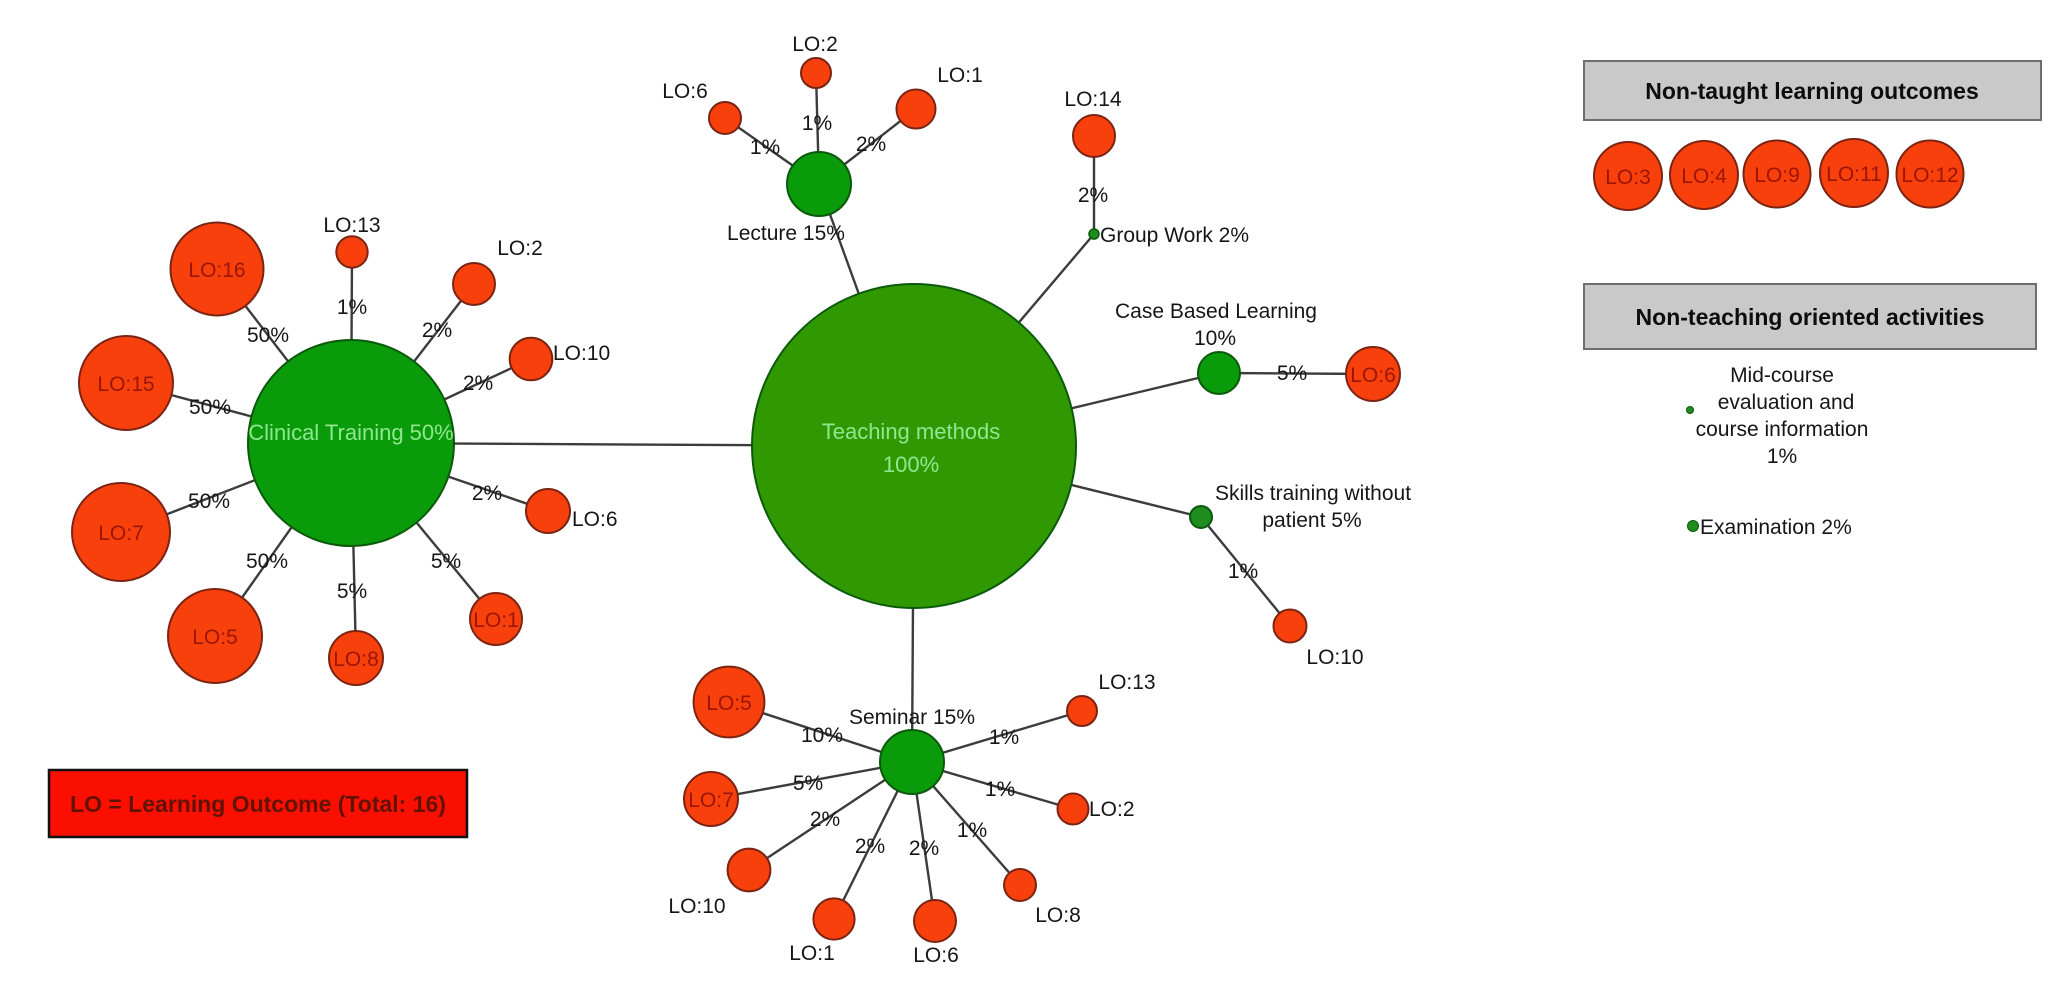  I want to click on svg-text: Non-taught learning outcomes, so click(1812, 91).